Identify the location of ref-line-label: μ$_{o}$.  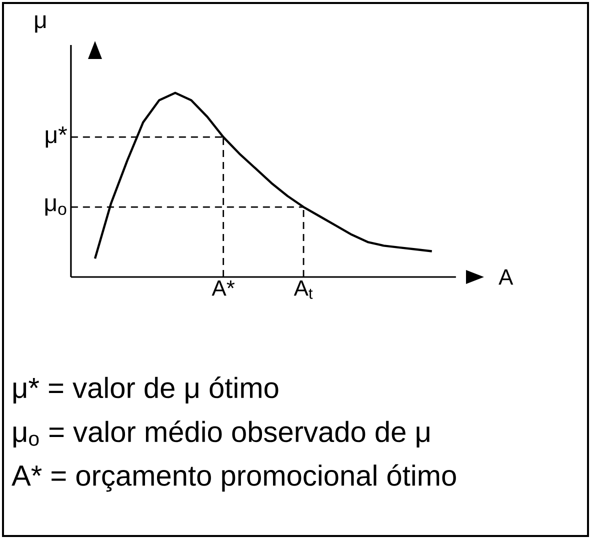
(55, 207).